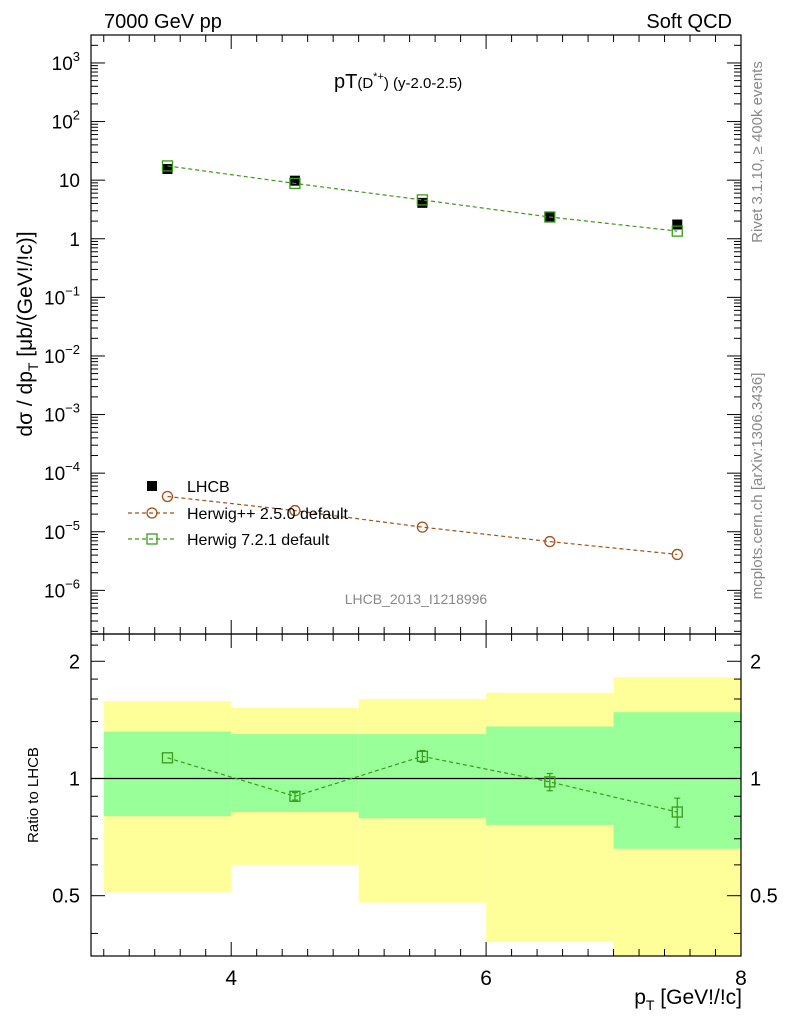 The width and height of the screenshot is (786, 1024). Describe the element at coordinates (25, 296) in the screenshot. I see `ylabel-tail: [μb/(GeV!/!c)]` at that location.